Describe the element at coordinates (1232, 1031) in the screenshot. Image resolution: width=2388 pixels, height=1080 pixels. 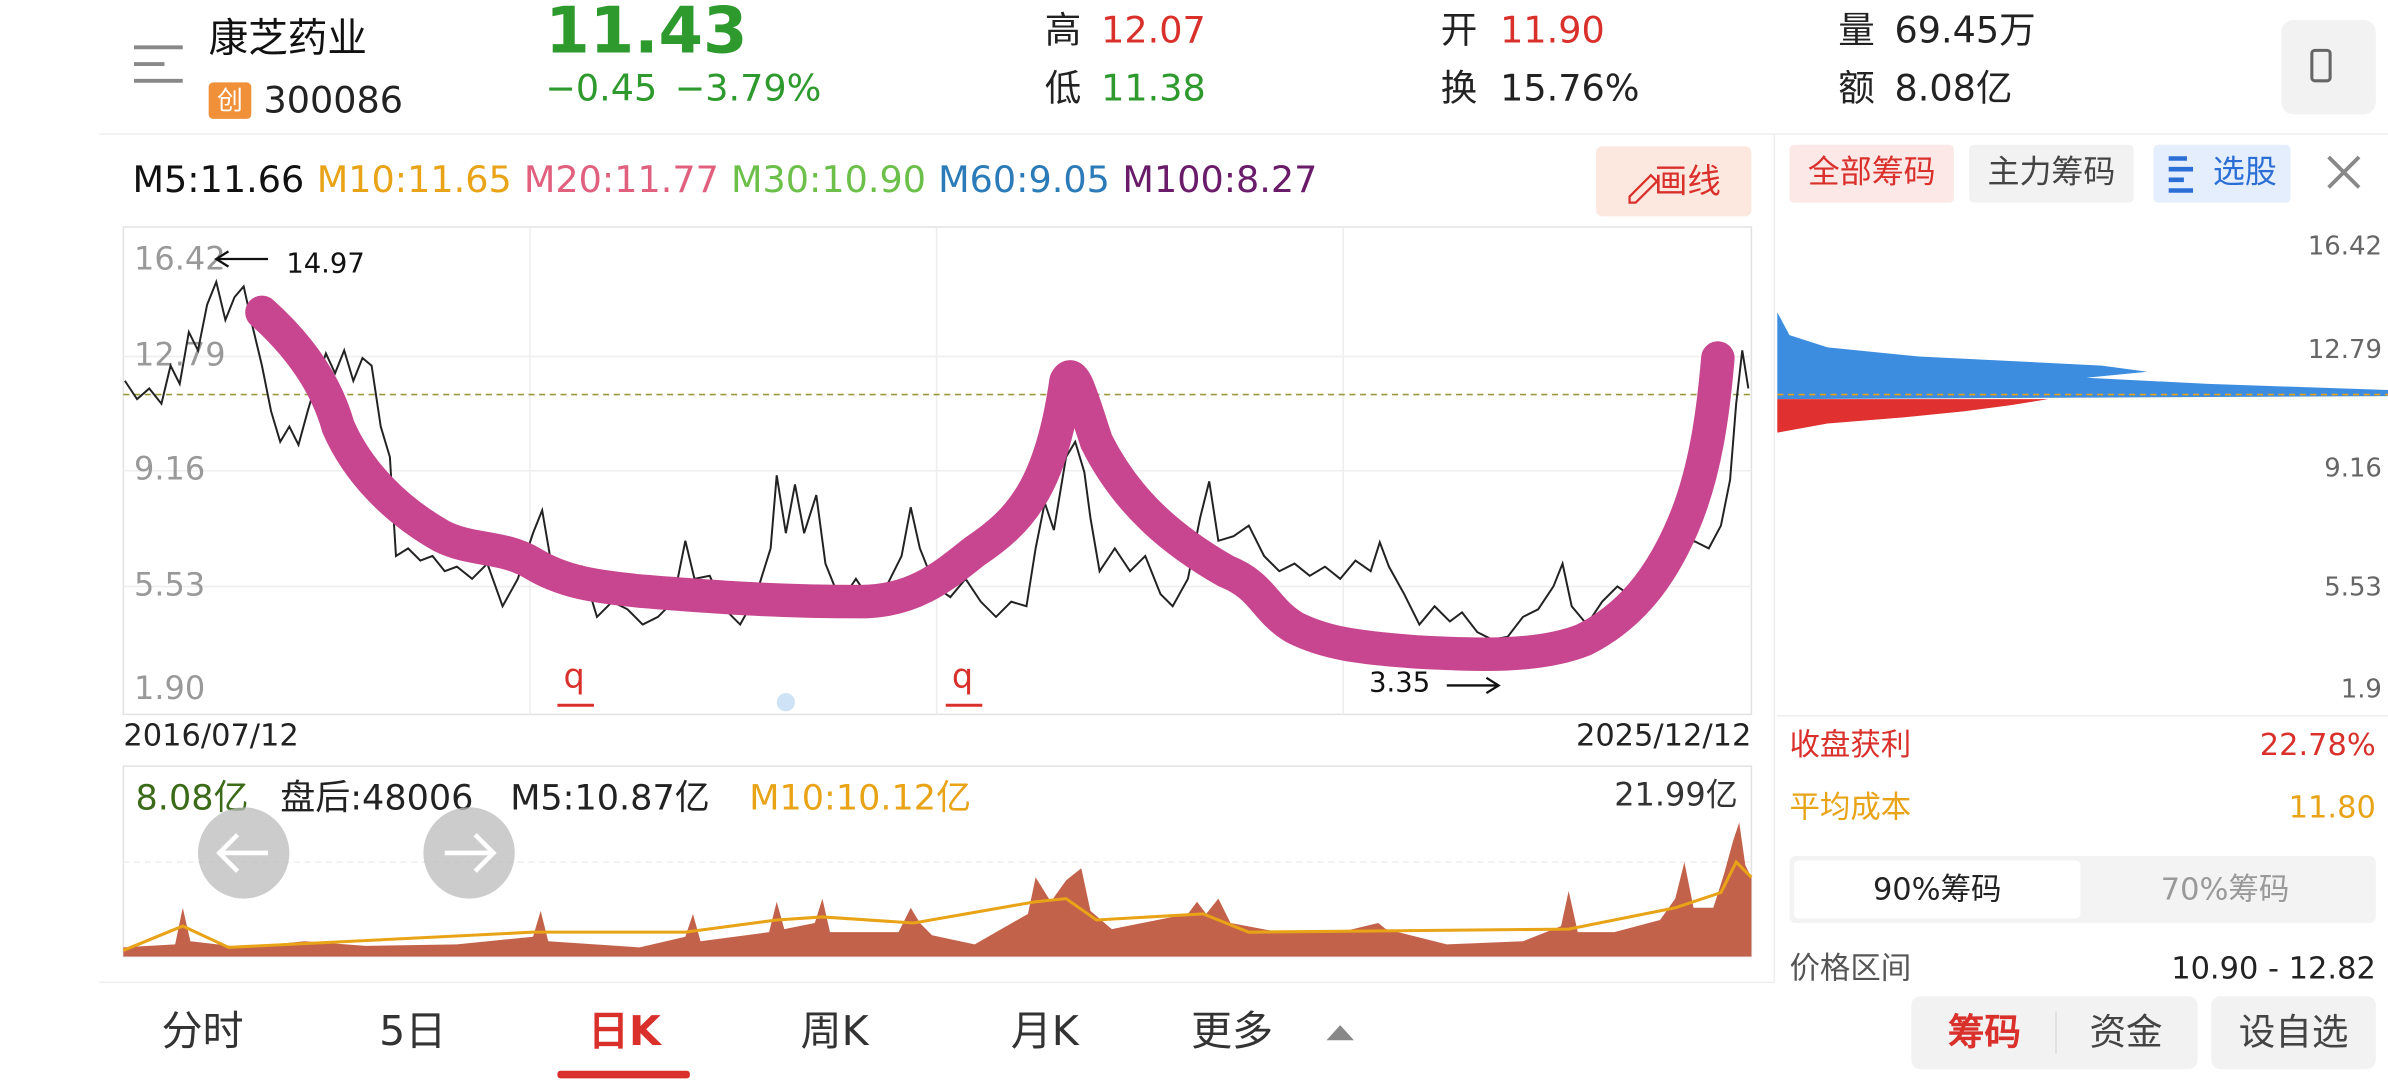
I see `period-tab: 更多` at that location.